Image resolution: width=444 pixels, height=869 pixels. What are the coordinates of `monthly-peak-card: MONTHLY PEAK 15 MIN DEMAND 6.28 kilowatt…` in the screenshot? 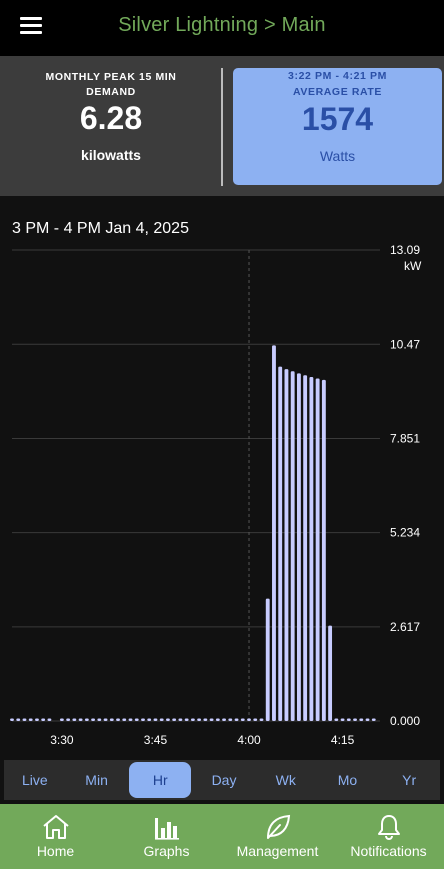 It's located at (111, 126).